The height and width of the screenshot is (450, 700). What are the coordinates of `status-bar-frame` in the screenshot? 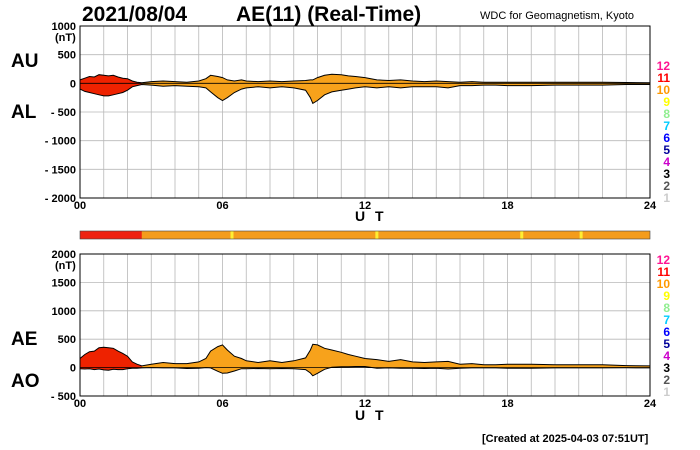 It's located at (365, 235).